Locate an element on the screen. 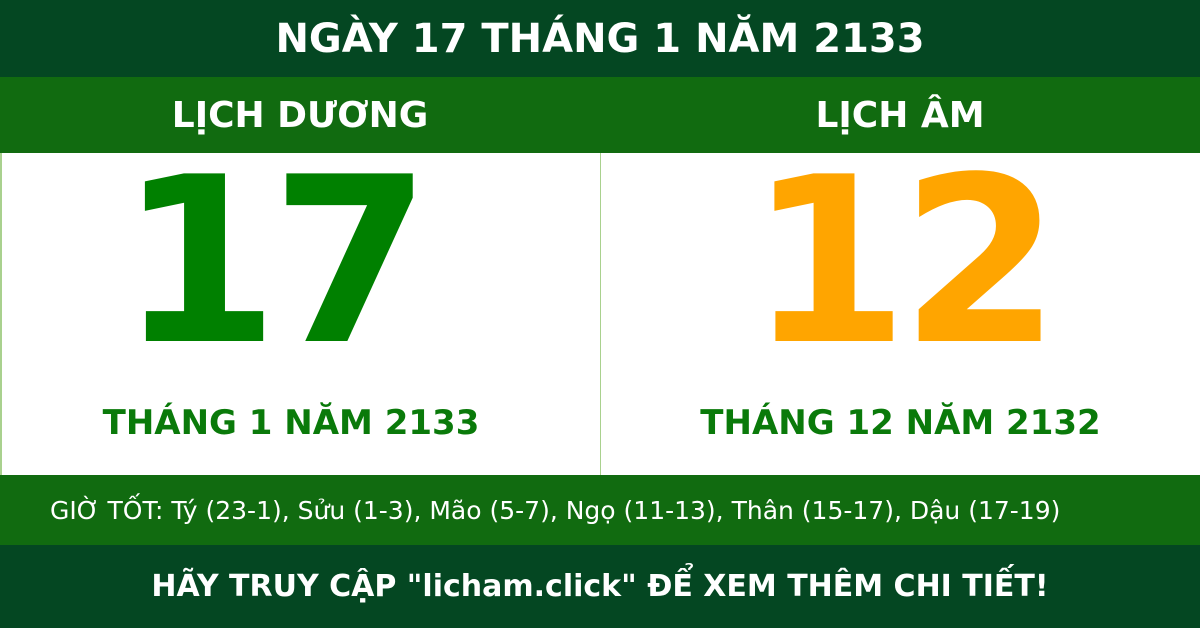 The width and height of the screenshot is (1200, 628). solar-month-year: THÁNG 1 NĂM 2133 is located at coordinates (291, 423).